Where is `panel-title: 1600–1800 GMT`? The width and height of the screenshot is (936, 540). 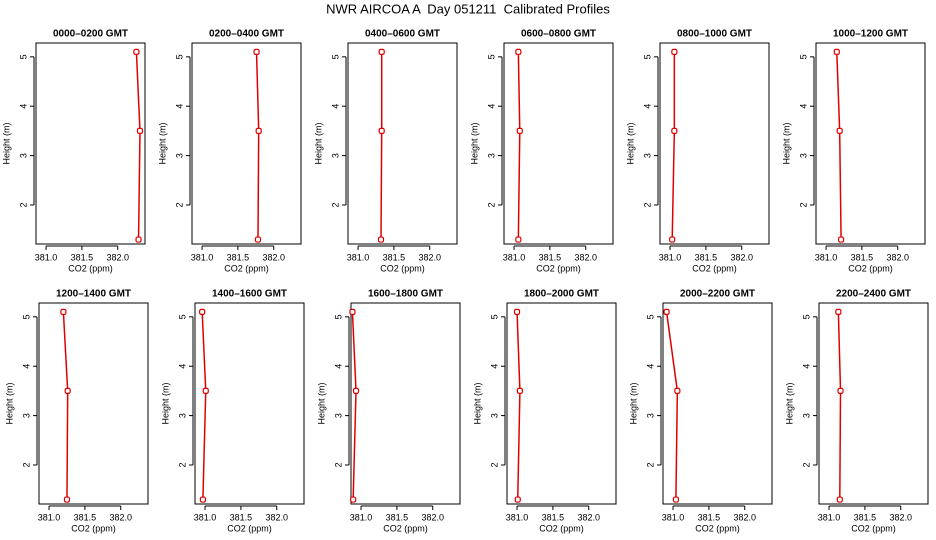
panel-title: 1600–1800 GMT is located at coordinates (405, 294).